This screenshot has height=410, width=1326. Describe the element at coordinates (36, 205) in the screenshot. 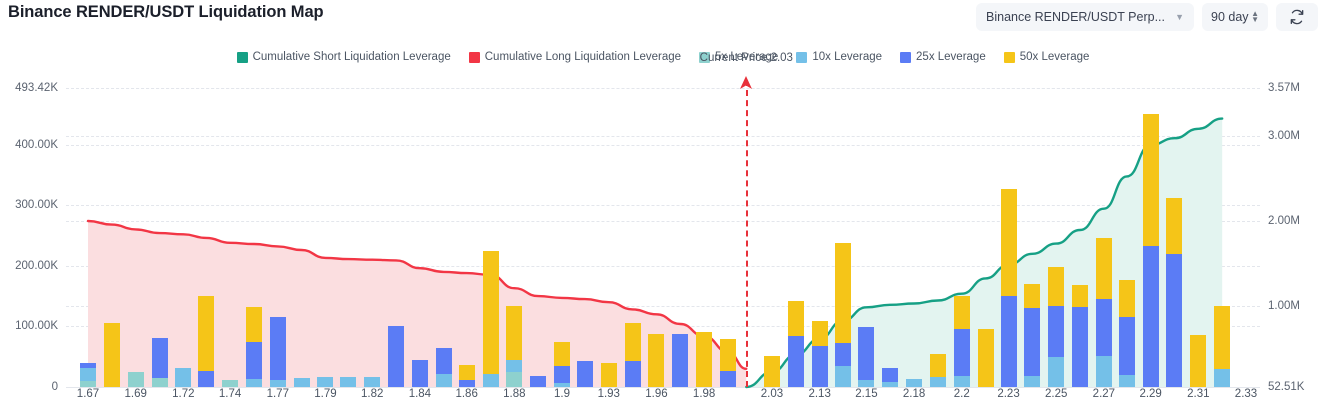

I see `y-axis-left-tick: 300.00K` at that location.